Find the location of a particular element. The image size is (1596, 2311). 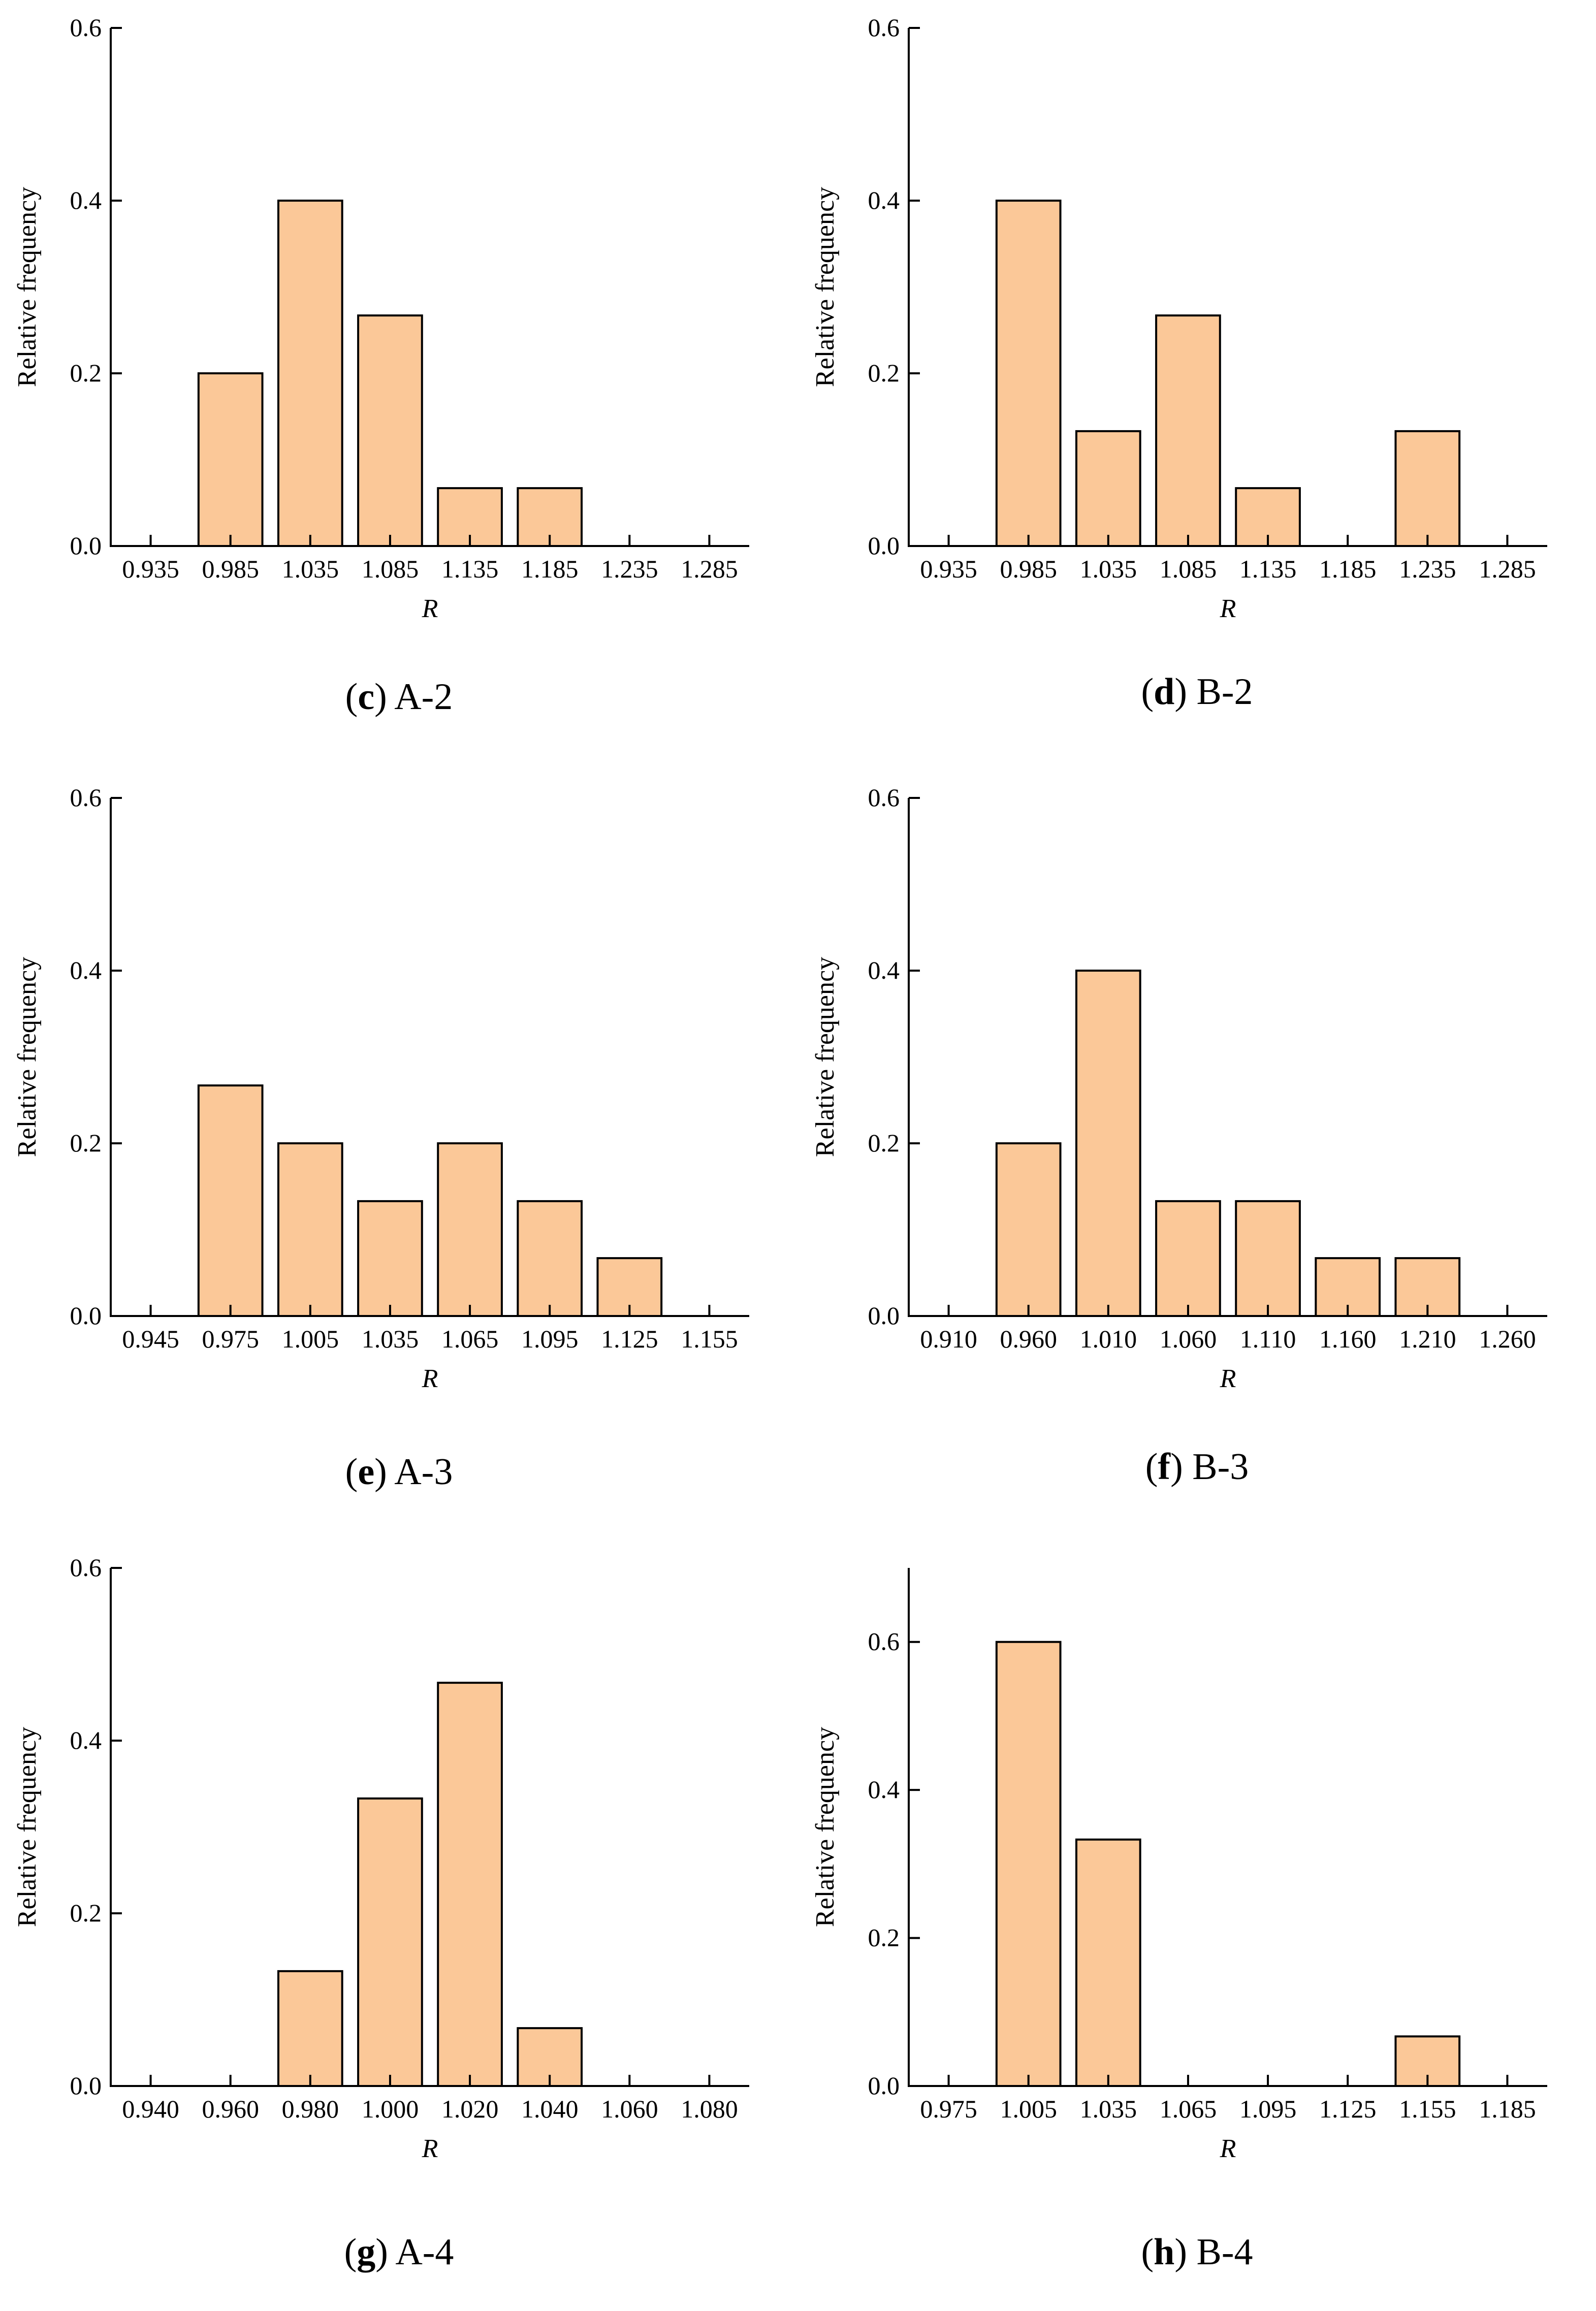

bar-1.110 is located at coordinates (1268, 1259).